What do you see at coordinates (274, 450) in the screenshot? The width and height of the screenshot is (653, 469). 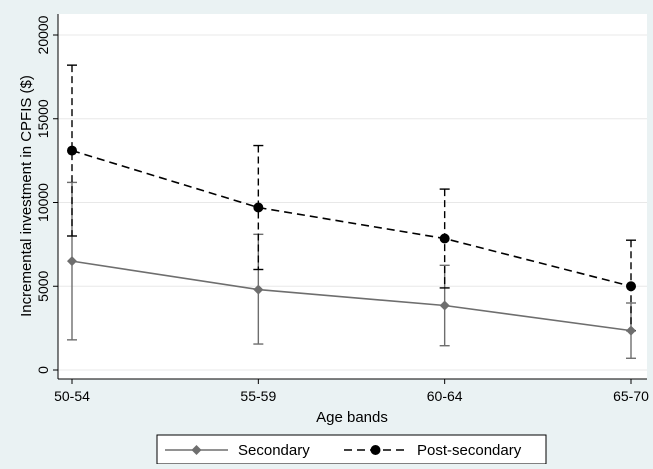 I see `legend-label: Secondary` at bounding box center [274, 450].